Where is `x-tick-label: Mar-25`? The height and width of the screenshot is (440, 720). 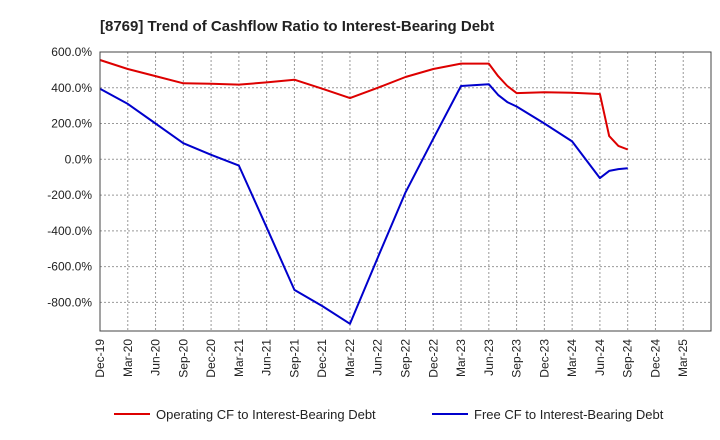
x-tick-label: Mar-25 is located at coordinates (683, 358).